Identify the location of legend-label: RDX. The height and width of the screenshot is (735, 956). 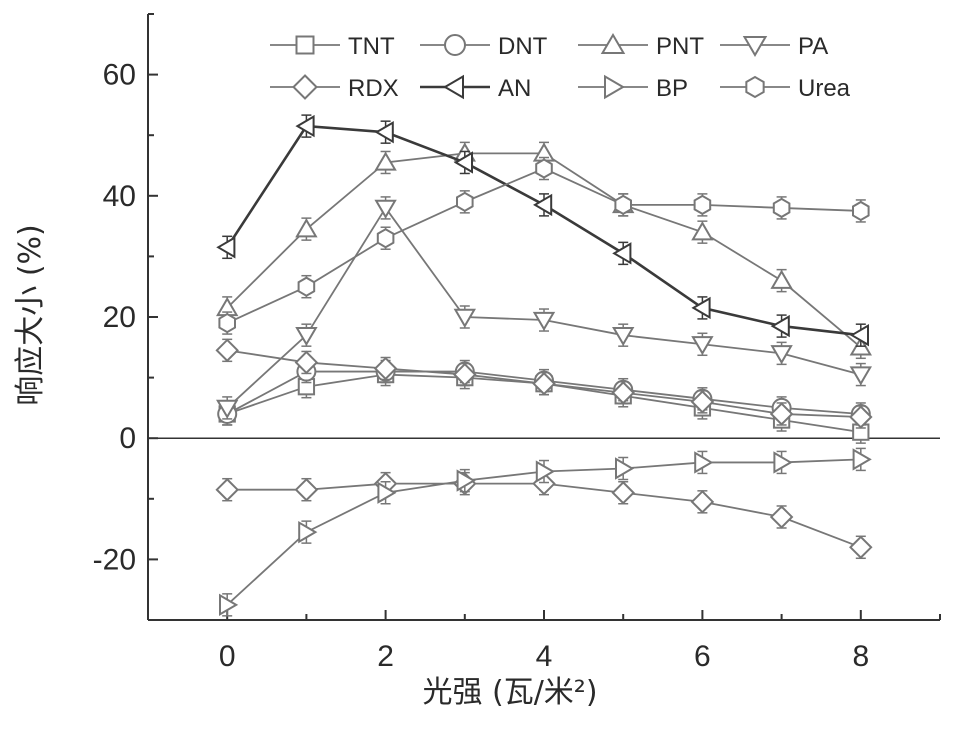
(373, 88).